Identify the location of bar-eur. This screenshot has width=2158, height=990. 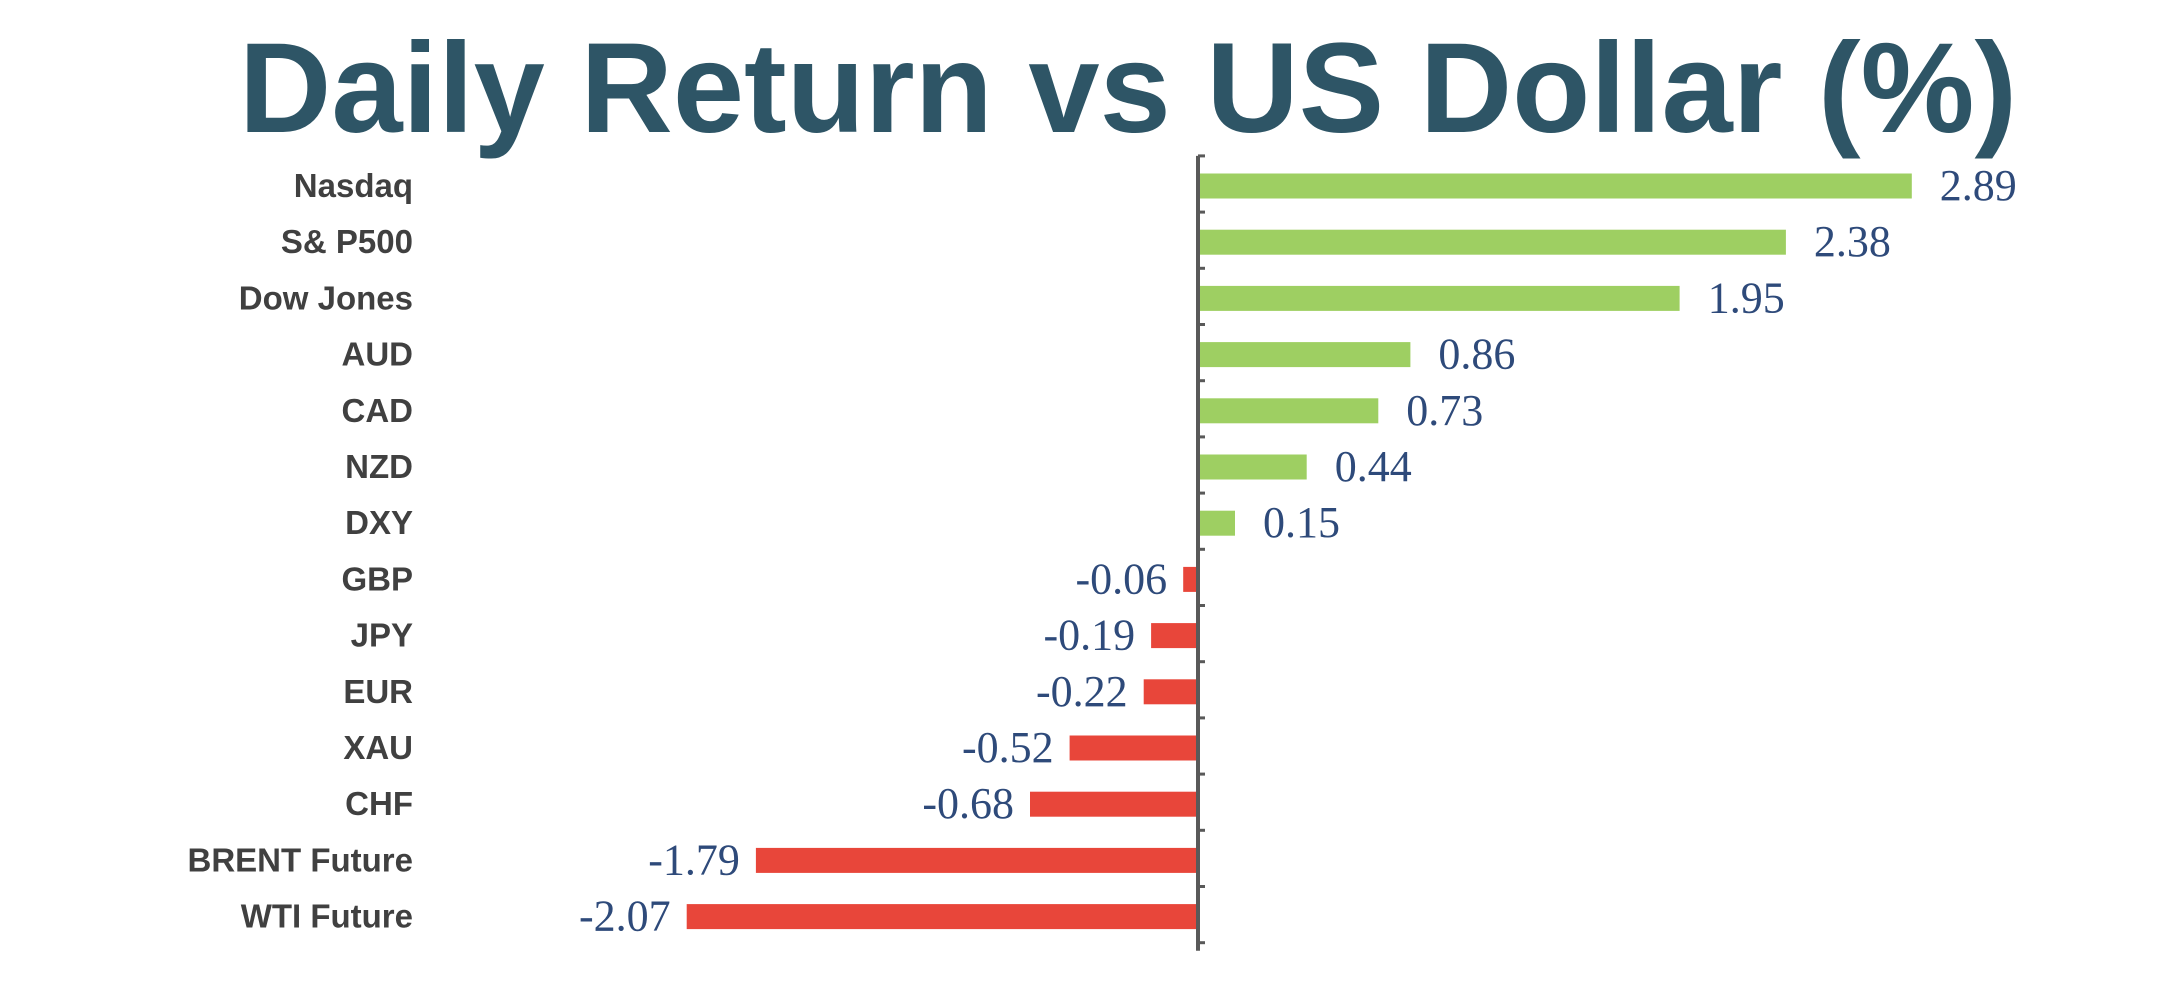
(1170, 692).